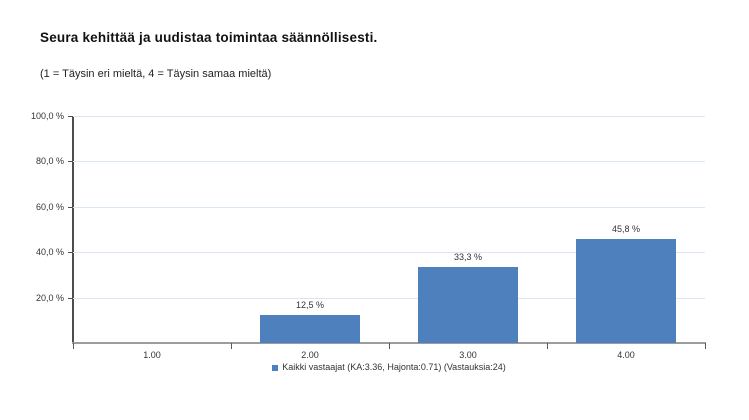 The image size is (749, 420). Describe the element at coordinates (152, 355) in the screenshot. I see `x-axis-tick-label: 1.00` at that location.